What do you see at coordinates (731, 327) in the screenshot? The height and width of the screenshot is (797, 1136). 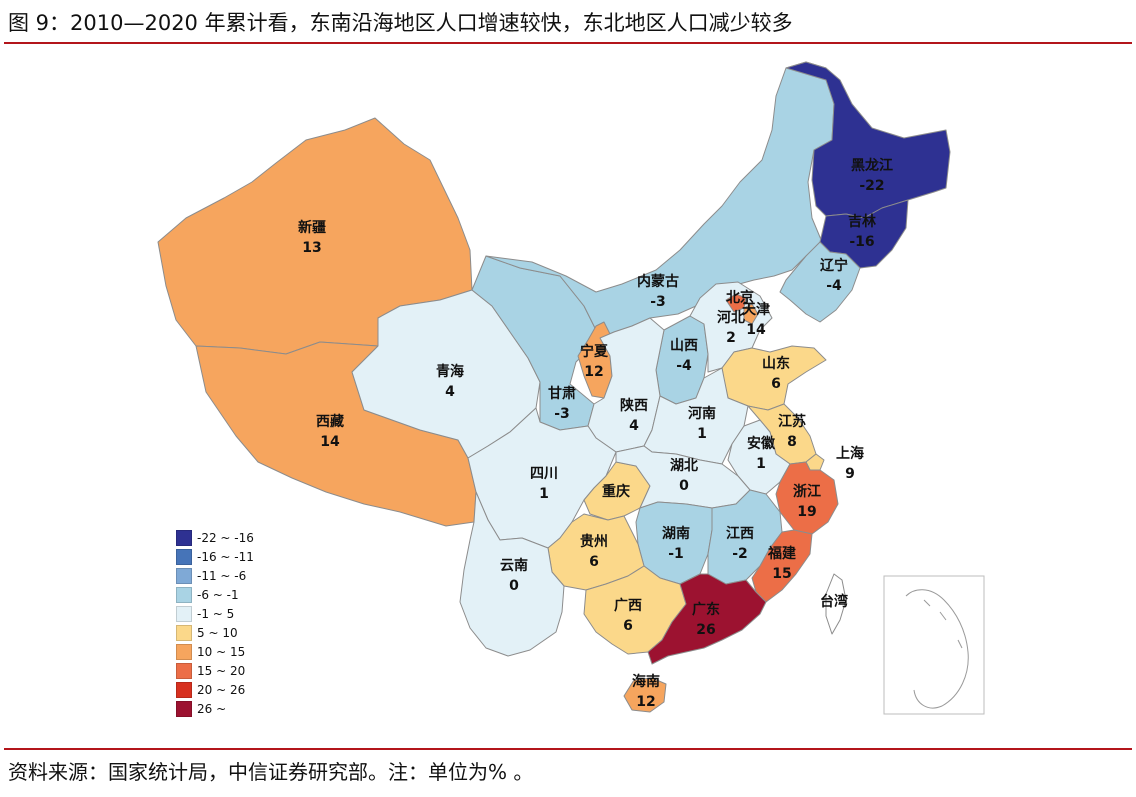 I see `province-label-hebei: 河北 2` at bounding box center [731, 327].